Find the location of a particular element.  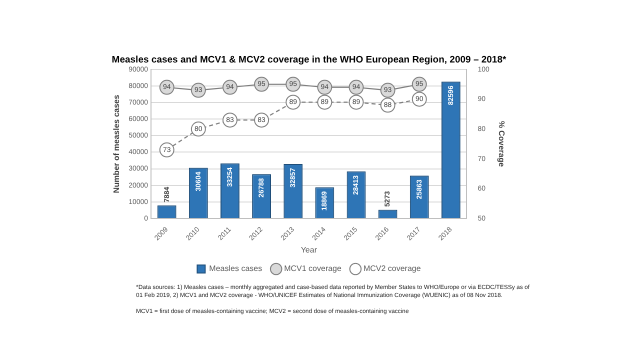

y2-axis-title: % Coverage is located at coordinates (501, 144).